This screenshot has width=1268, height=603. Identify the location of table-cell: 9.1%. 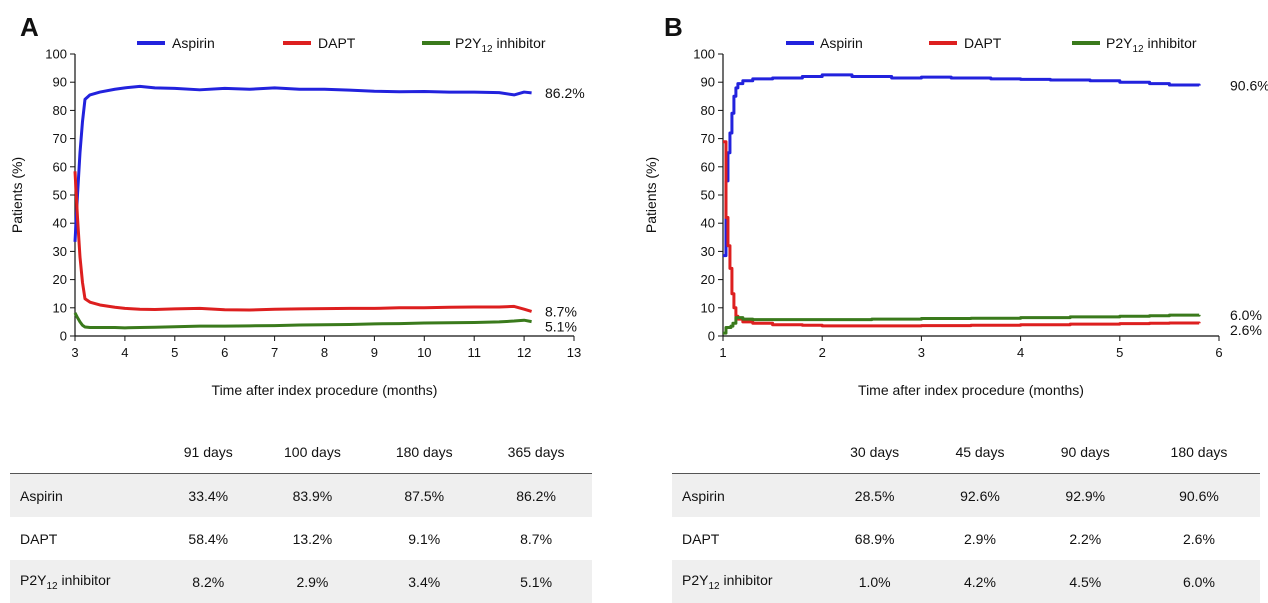
(424, 538).